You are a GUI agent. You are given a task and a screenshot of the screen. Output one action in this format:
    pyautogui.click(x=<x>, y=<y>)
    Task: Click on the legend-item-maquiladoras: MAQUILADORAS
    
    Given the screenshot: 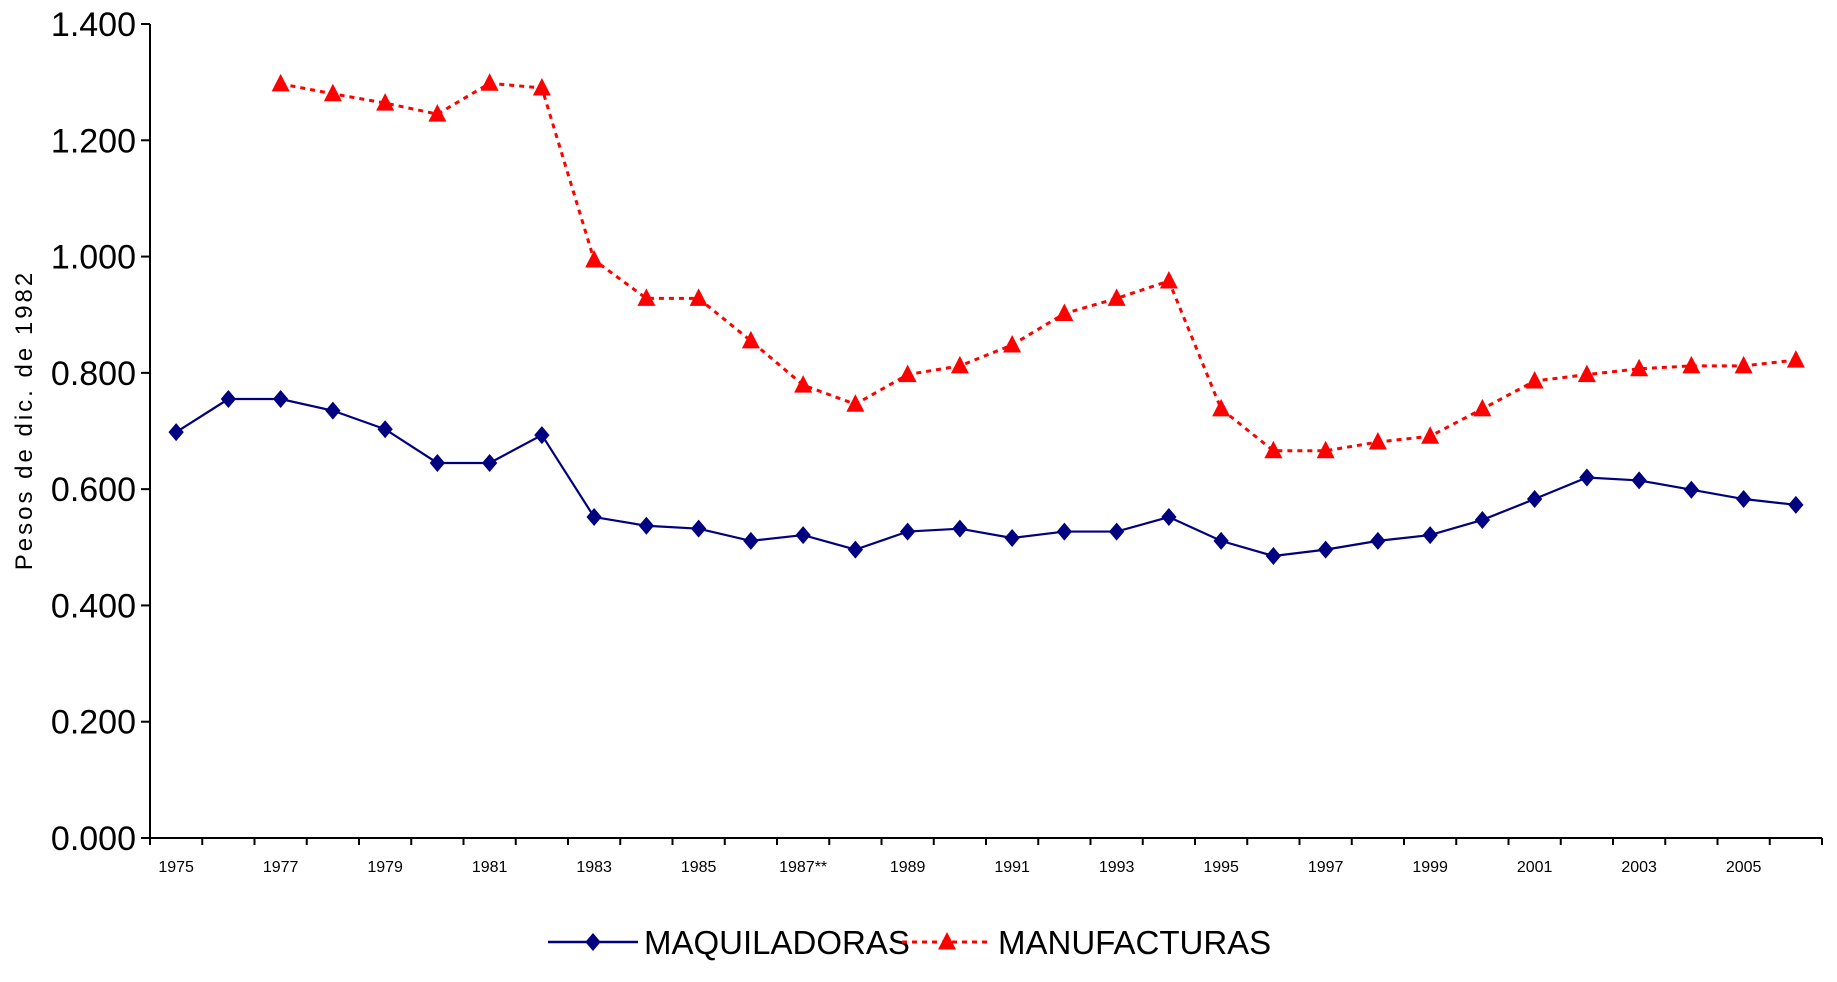 What is the action you would take?
    pyautogui.click(x=729, y=942)
    